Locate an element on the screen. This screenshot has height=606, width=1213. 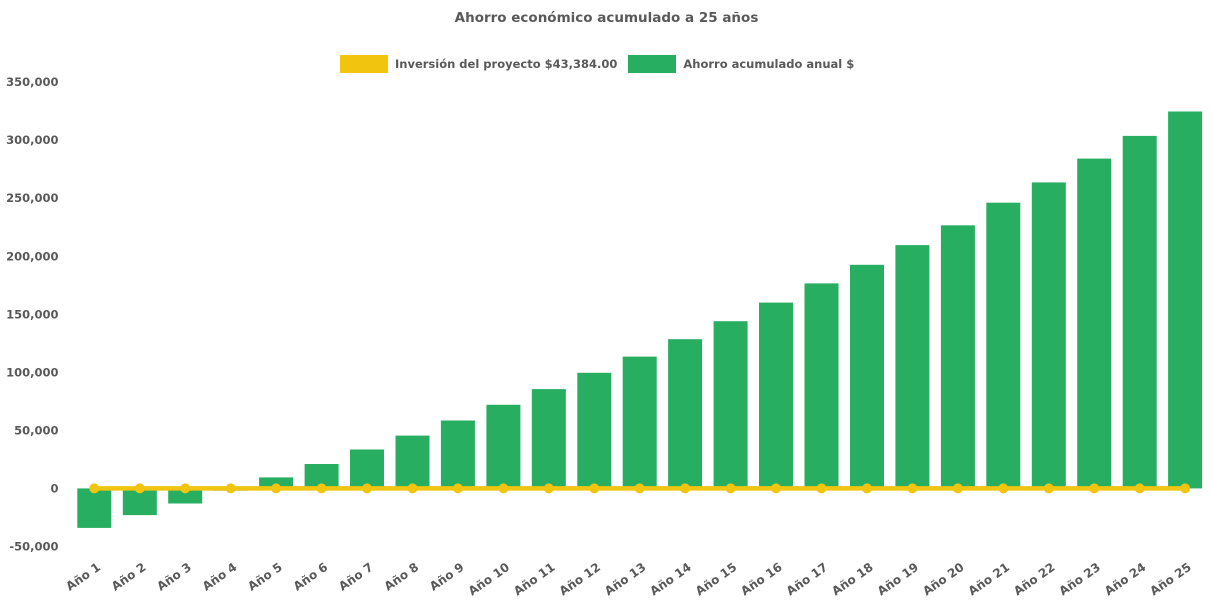
y-tick-label: 250,000 is located at coordinates (32, 198).